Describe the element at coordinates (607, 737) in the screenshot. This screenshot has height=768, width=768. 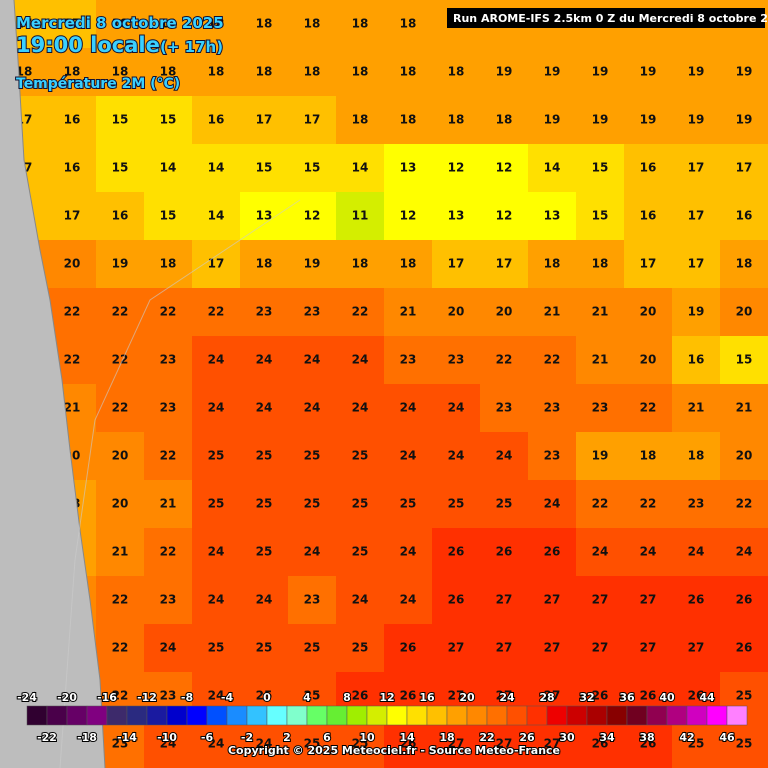
I see `legend-label: 34` at that location.